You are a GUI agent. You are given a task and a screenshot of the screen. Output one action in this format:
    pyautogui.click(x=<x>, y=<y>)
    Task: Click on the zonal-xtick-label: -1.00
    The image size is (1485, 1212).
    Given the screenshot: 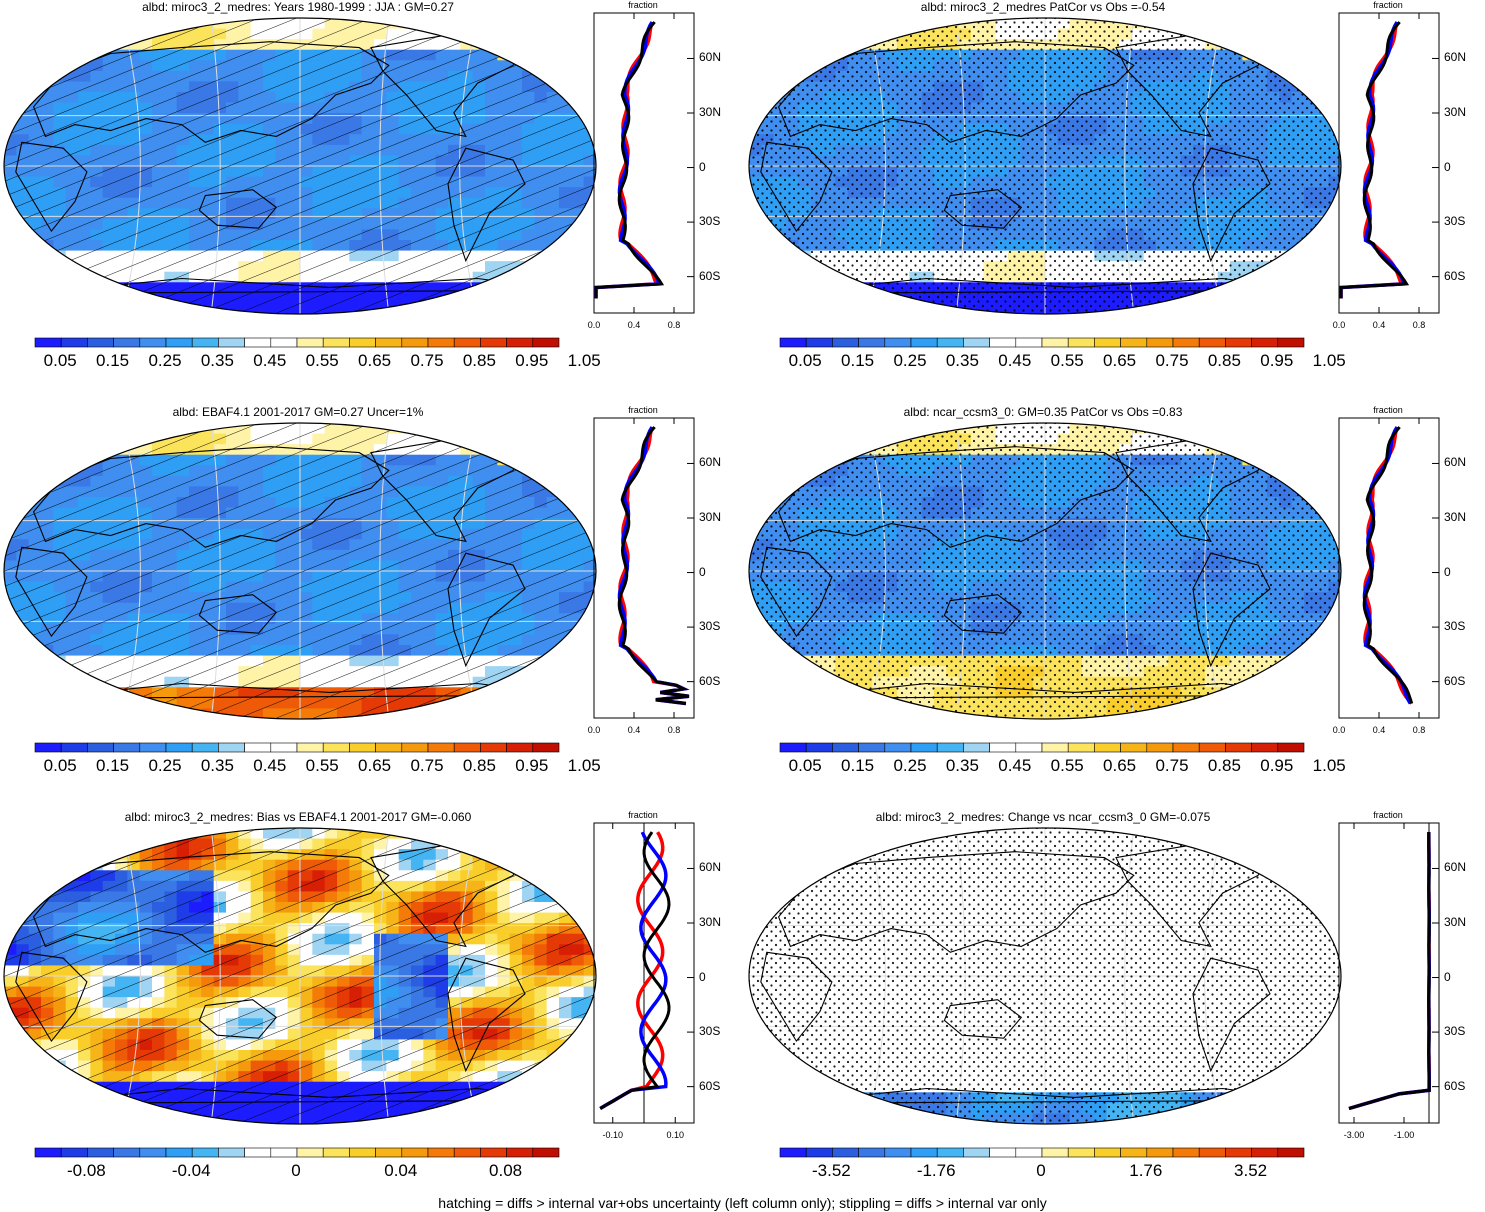 What is the action you would take?
    pyautogui.click(x=1404, y=1135)
    